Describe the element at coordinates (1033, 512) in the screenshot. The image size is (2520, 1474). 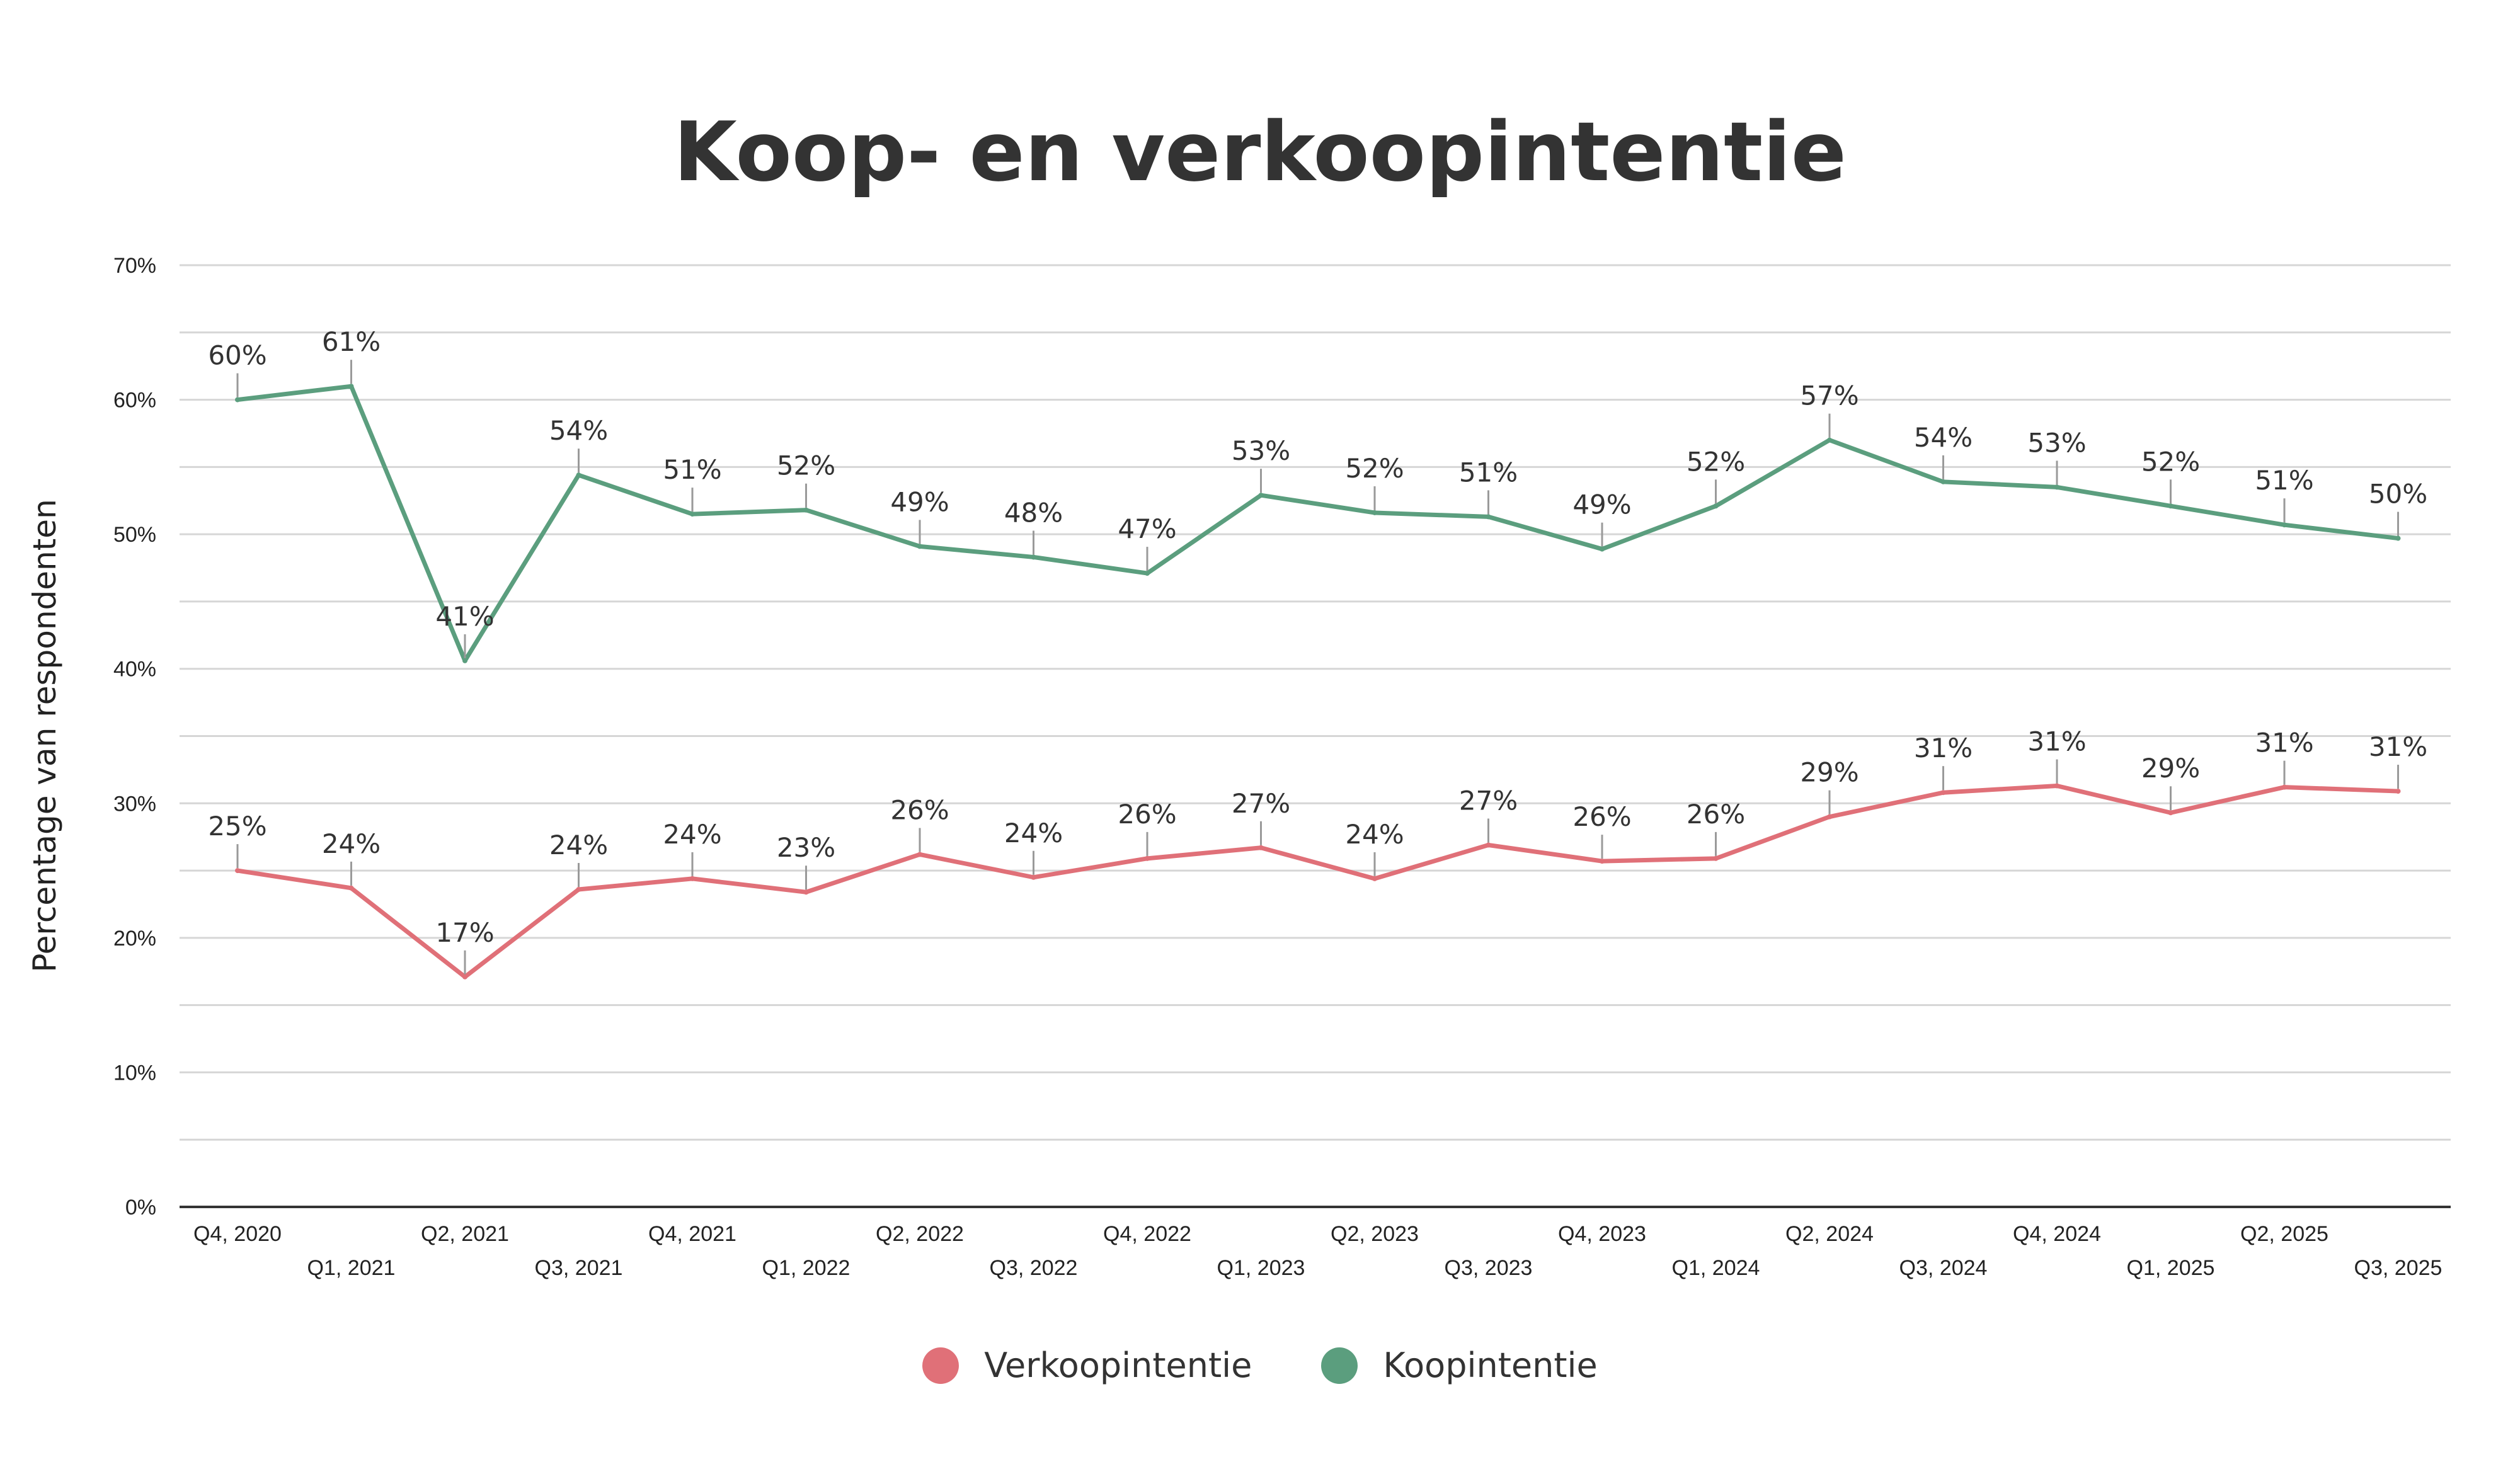
I see `data-label: 48%` at that location.